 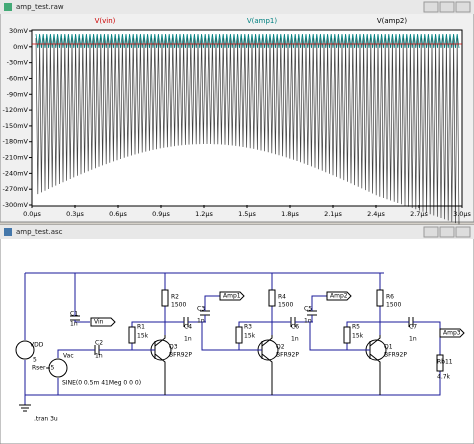 I want to click on label: Q3, so click(x=173, y=347).